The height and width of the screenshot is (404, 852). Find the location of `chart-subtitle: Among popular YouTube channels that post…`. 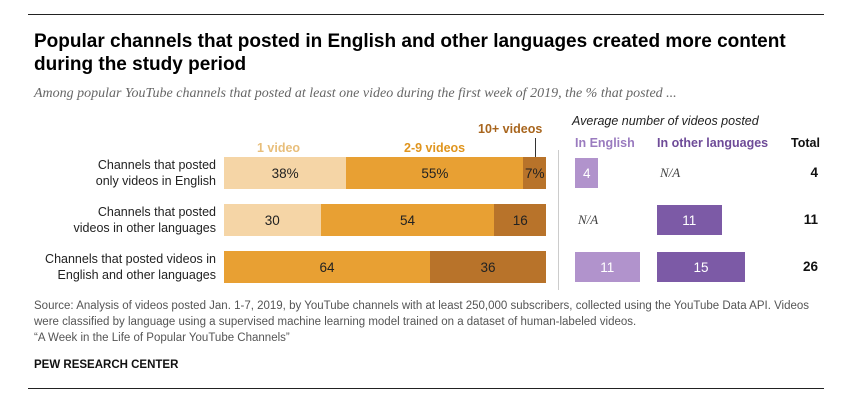

chart-subtitle: Among popular YouTube channels that post… is located at coordinates (355, 93).